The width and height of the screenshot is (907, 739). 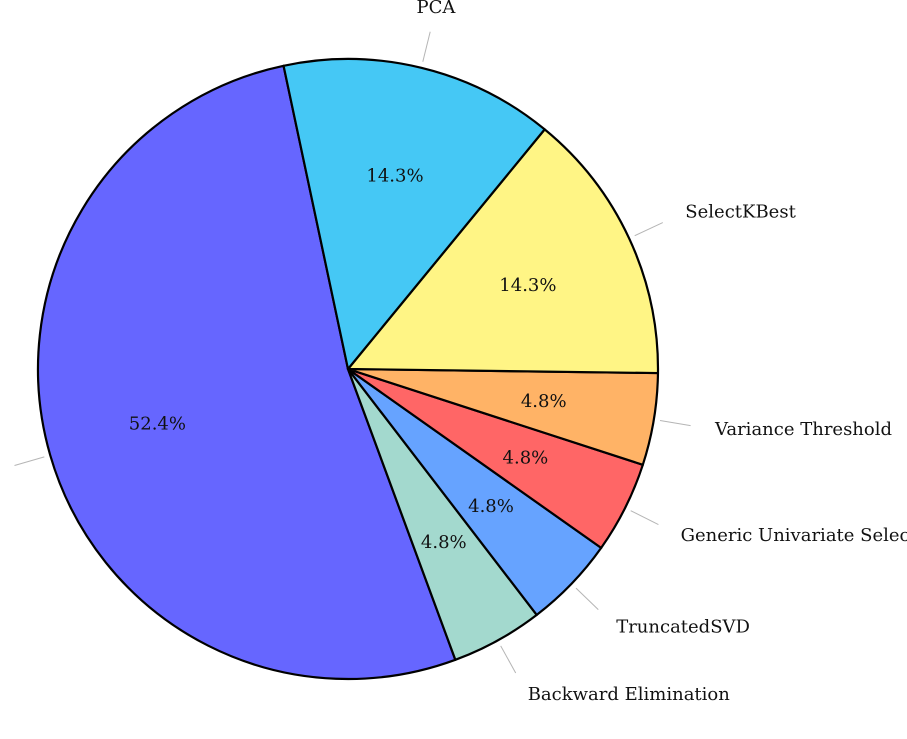 What do you see at coordinates (444, 542) in the screenshot?
I see `percent-label-backward-elimination: 4.8%` at bounding box center [444, 542].